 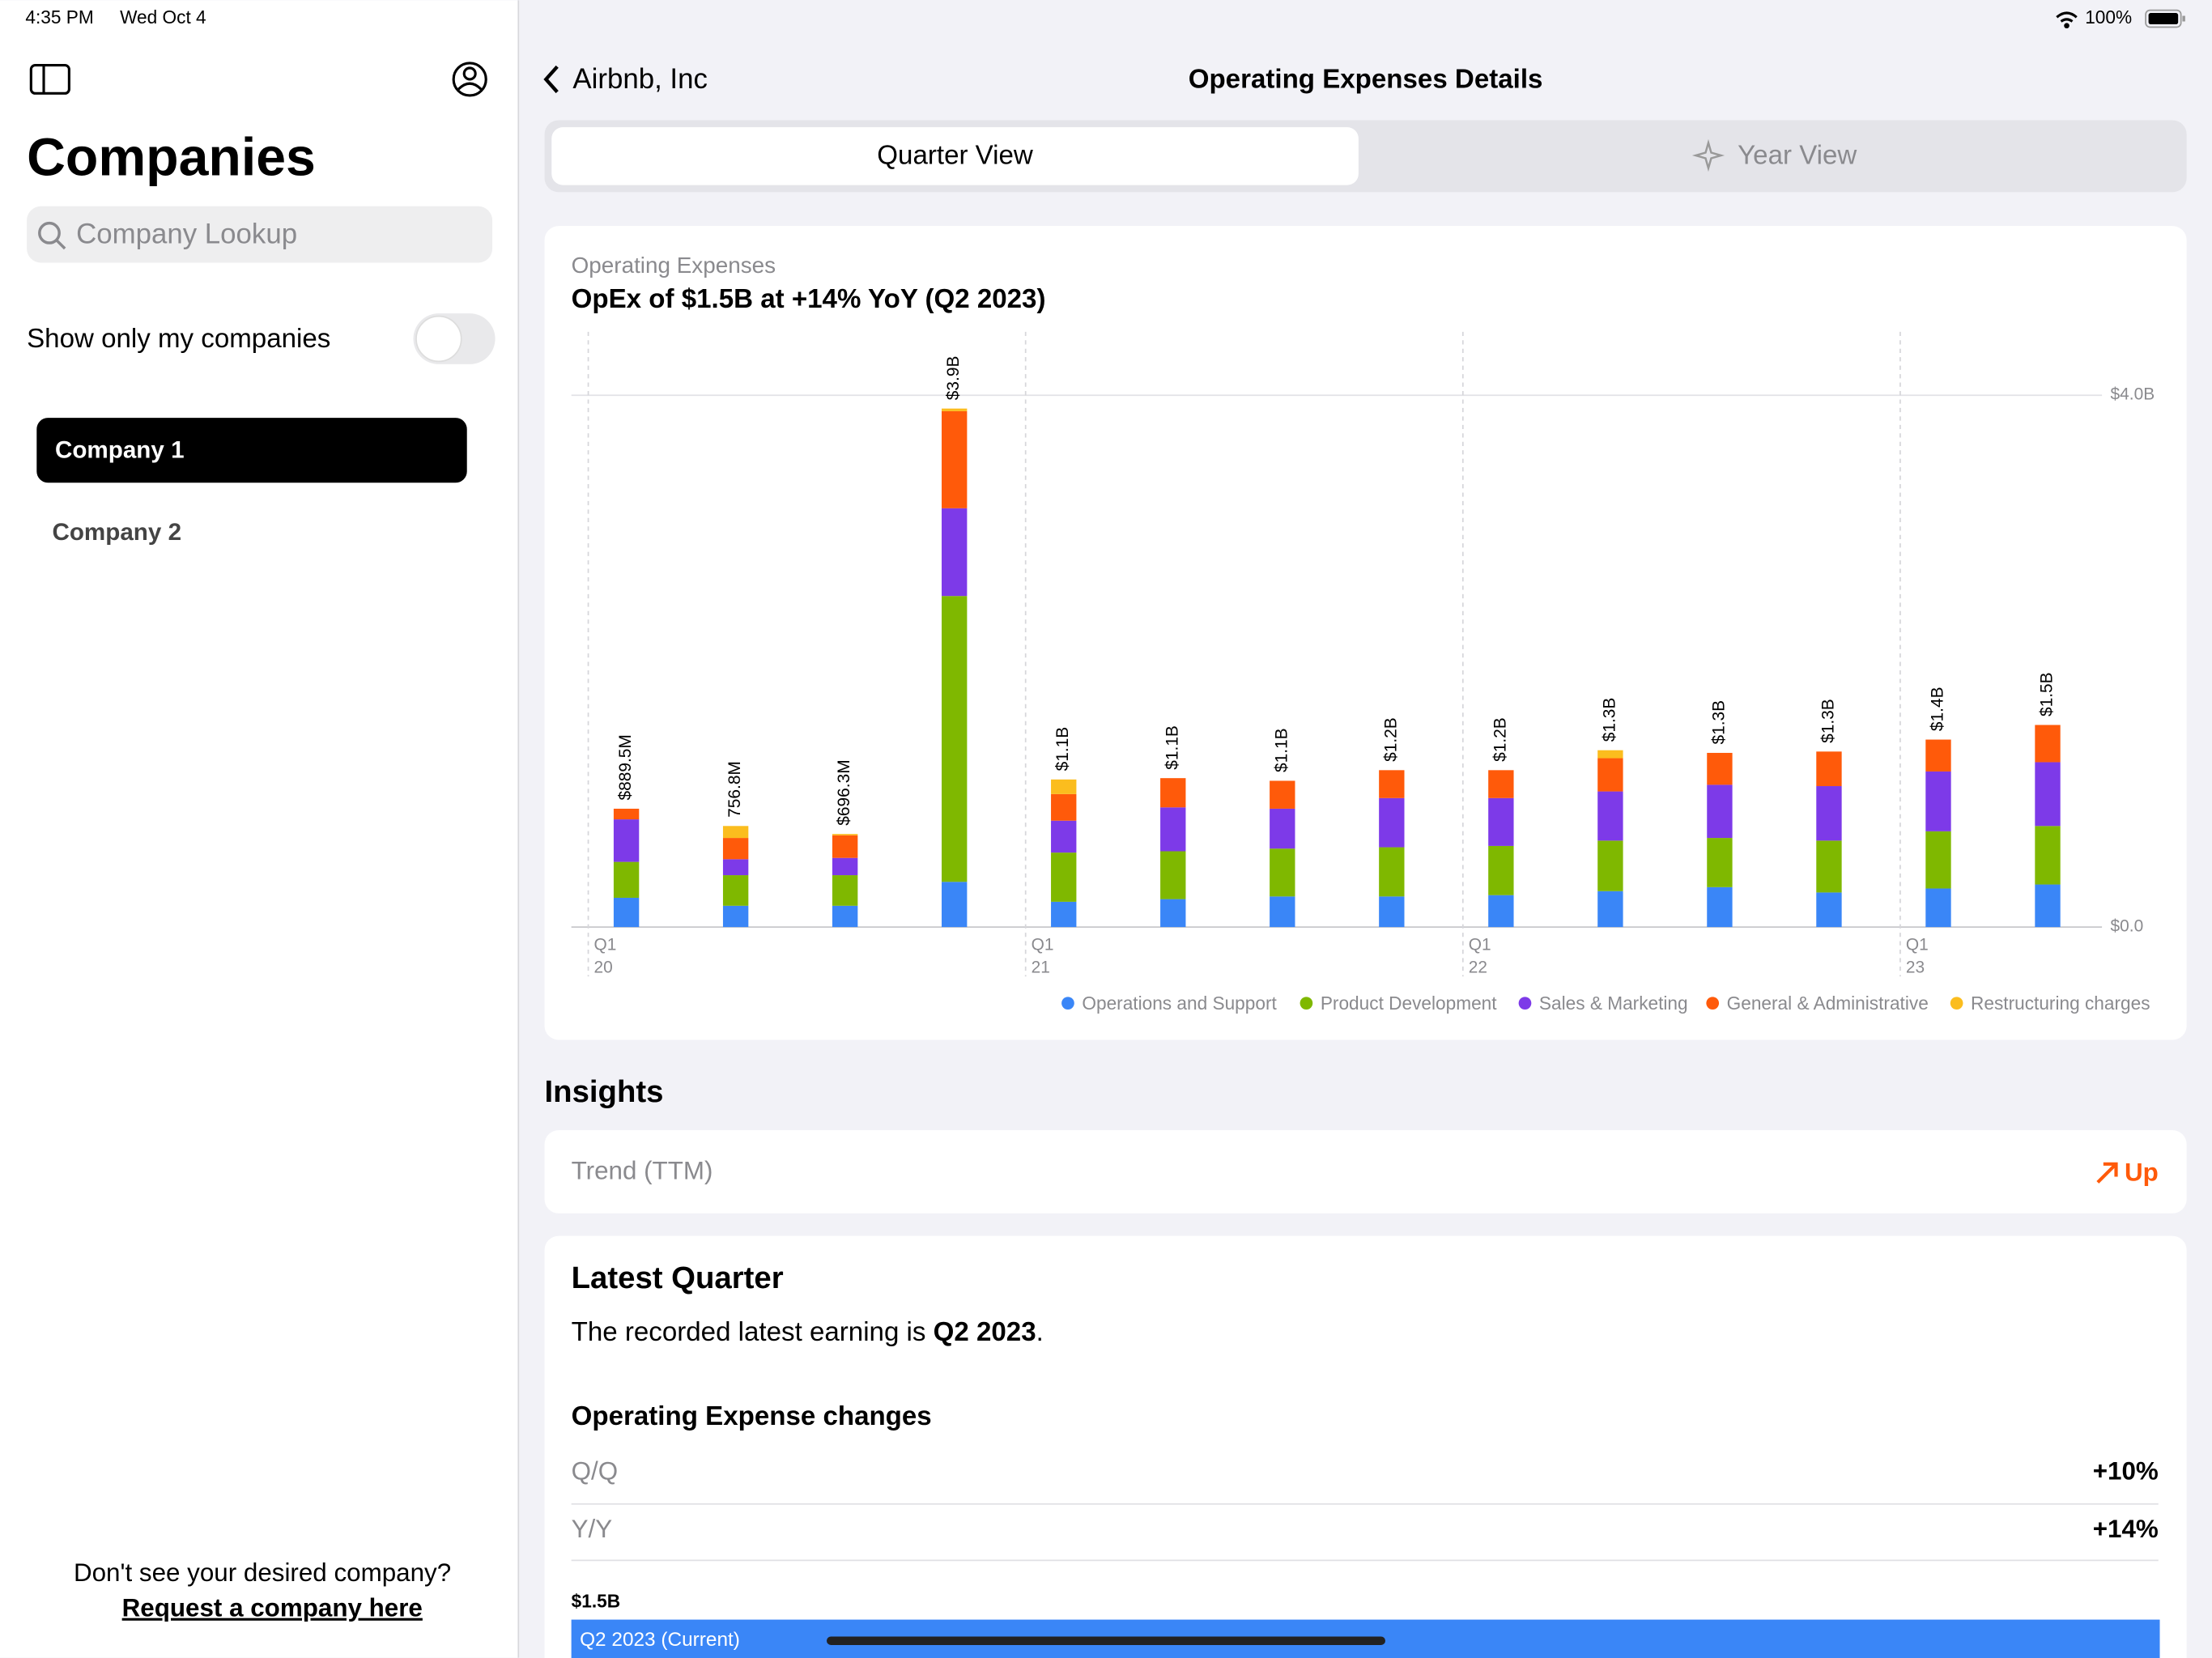 I want to click on quarter: Q2 2023, so click(x=985, y=1332).